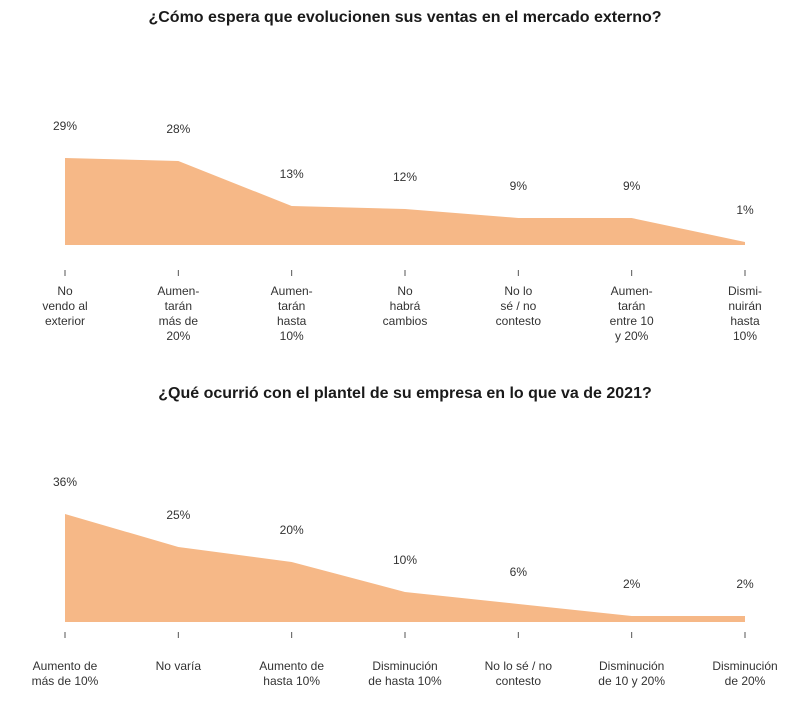  What do you see at coordinates (65, 321) in the screenshot?
I see `x-tick-label-line: exterior` at bounding box center [65, 321].